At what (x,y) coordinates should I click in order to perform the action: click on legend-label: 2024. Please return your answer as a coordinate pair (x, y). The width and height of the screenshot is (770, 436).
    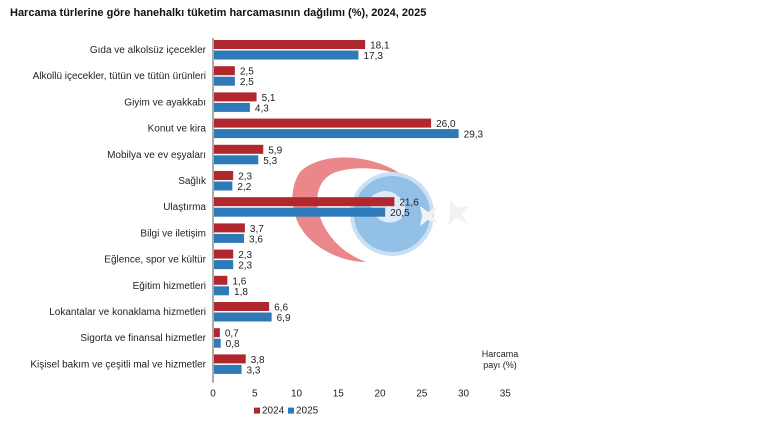
    Looking at the image, I should click on (273, 411).